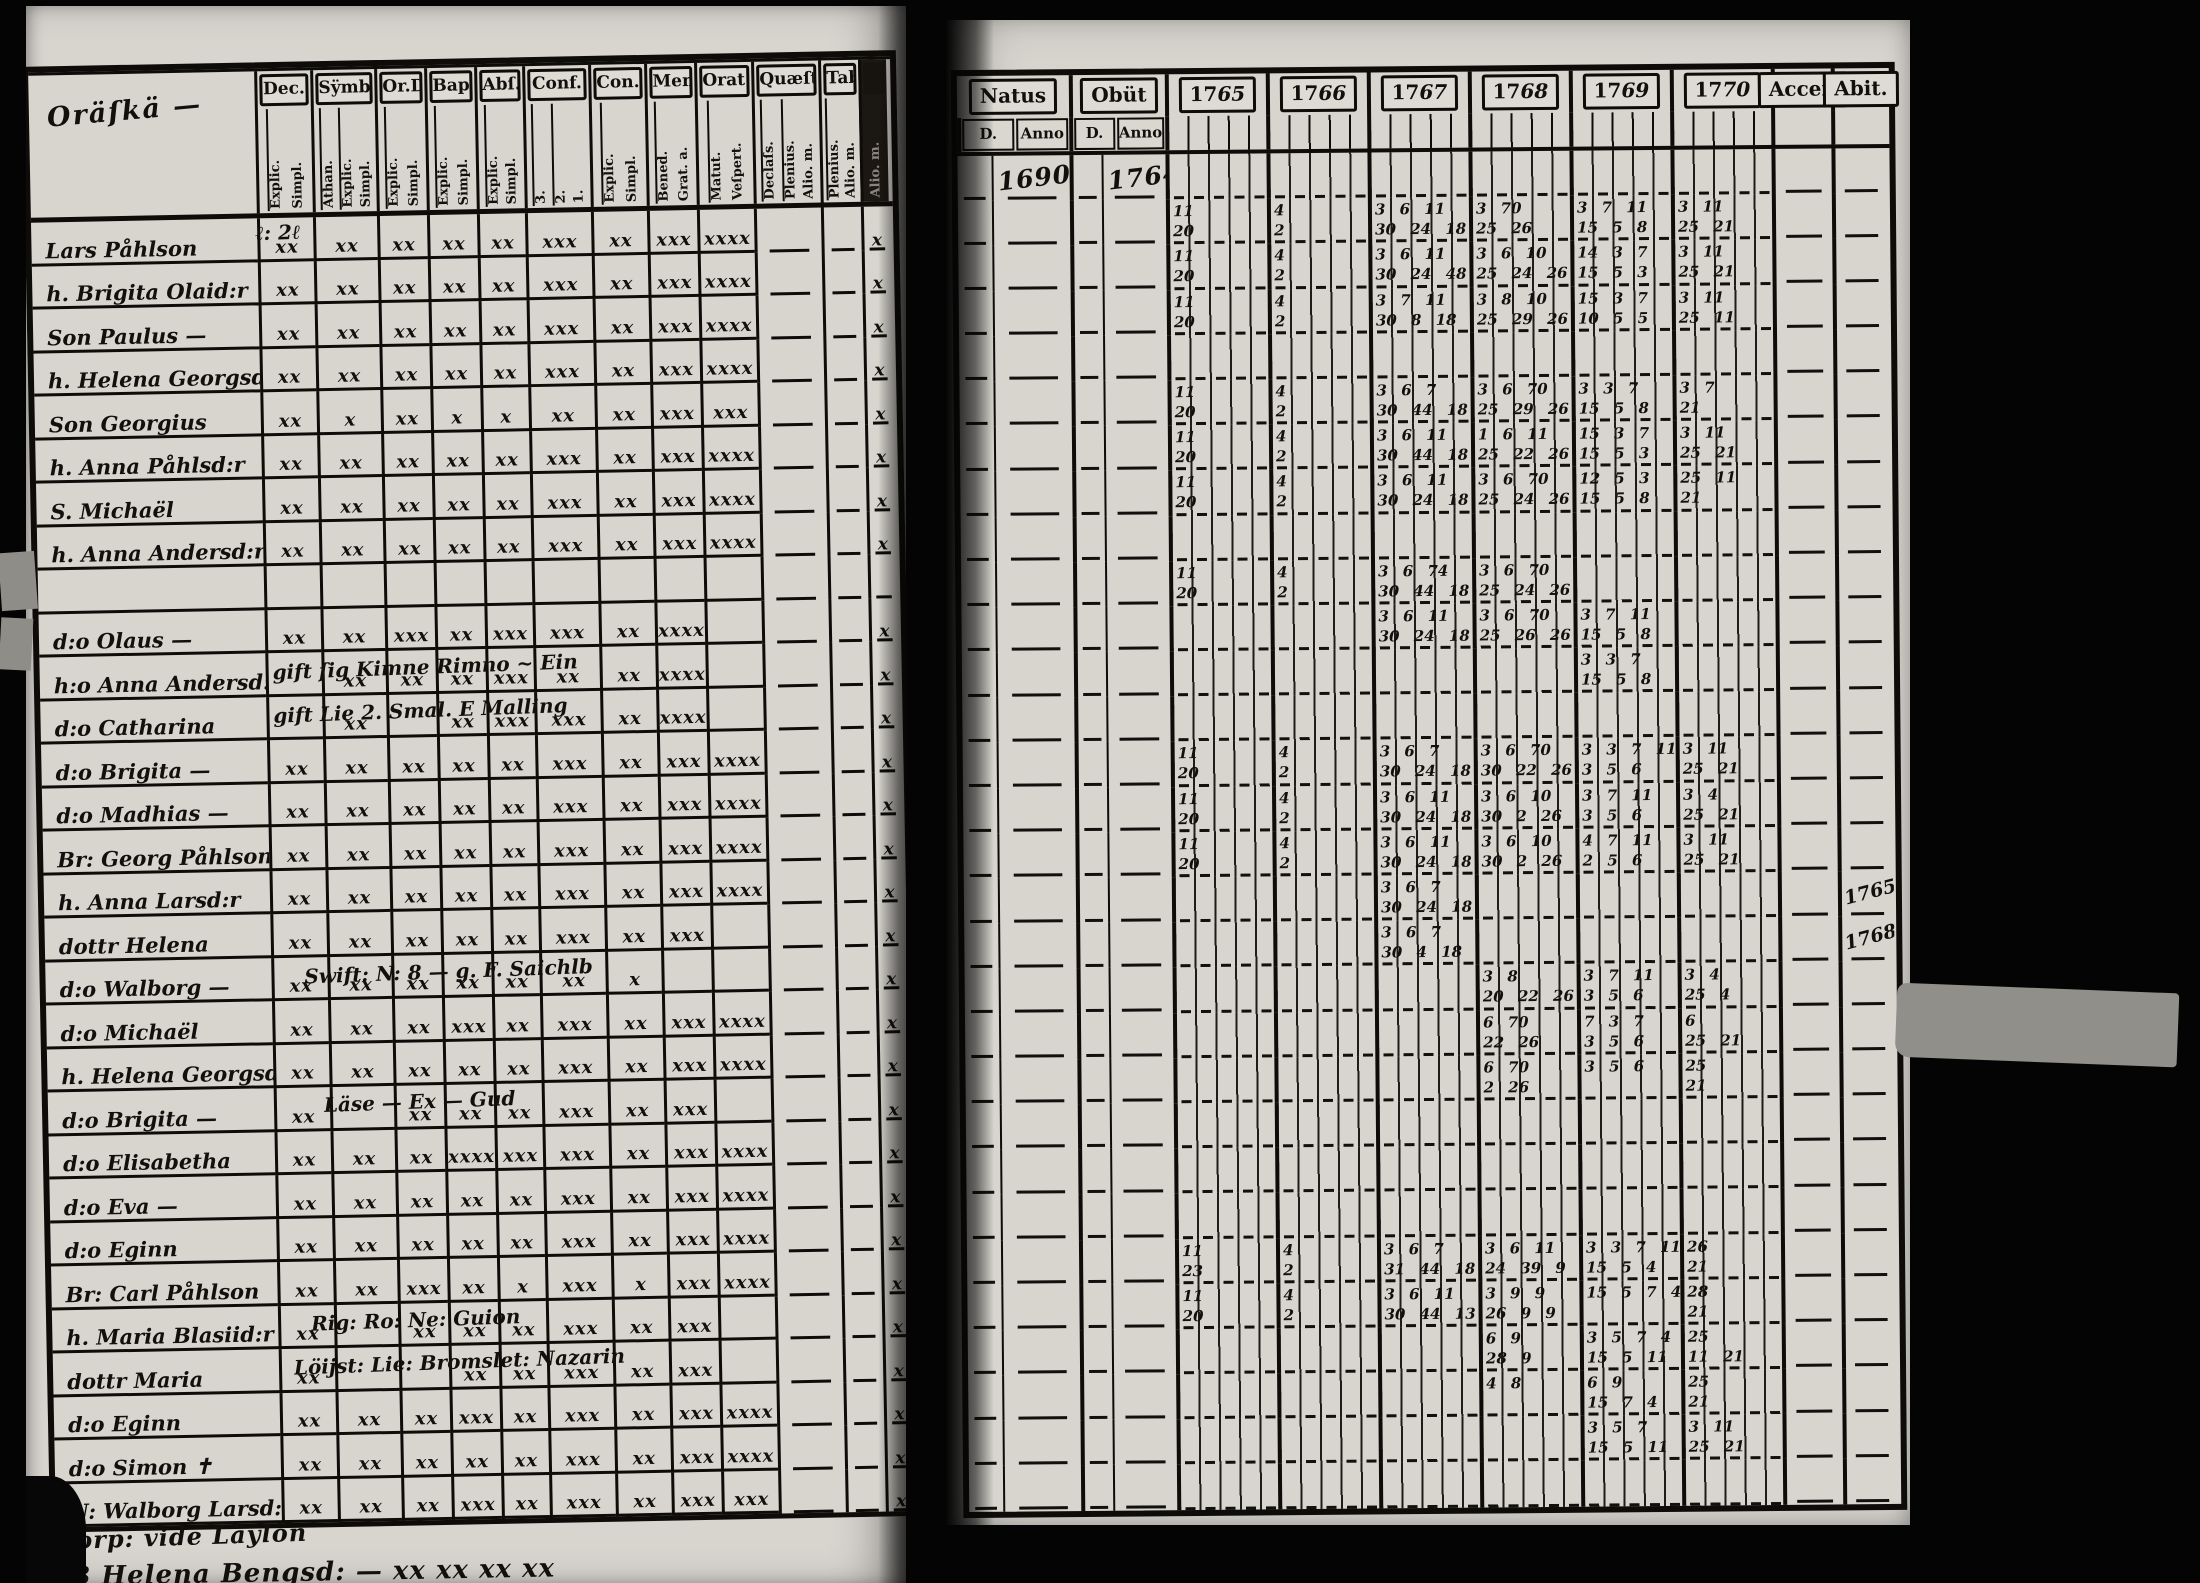  I want to click on natus-day, so click(985, 1398).